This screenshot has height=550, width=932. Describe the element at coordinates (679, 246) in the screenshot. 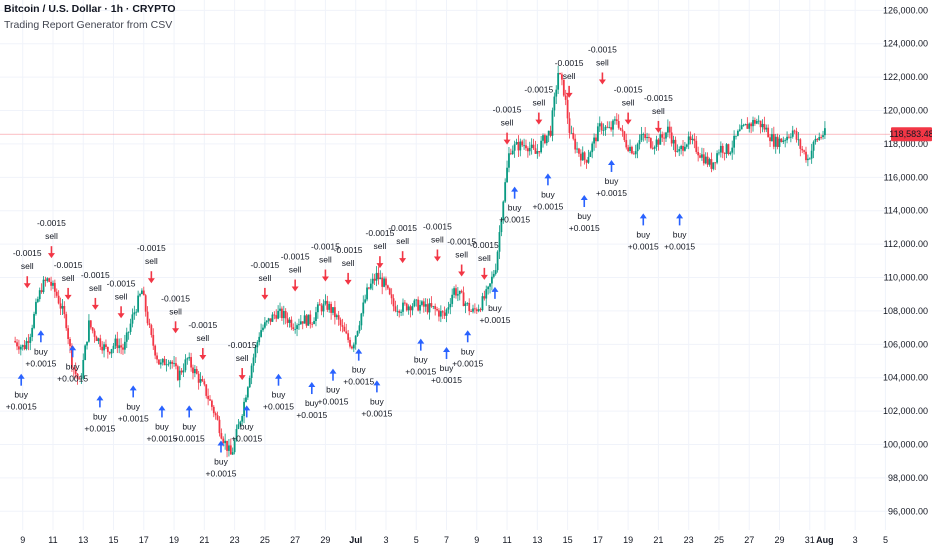

I see `trade-qty-label: +0.0015` at that location.